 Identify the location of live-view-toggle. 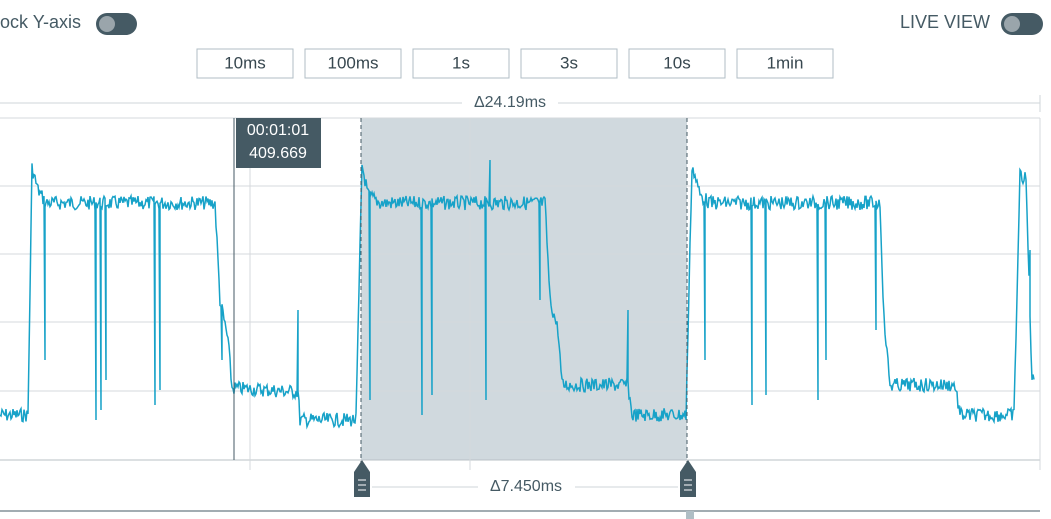
(1022, 24).